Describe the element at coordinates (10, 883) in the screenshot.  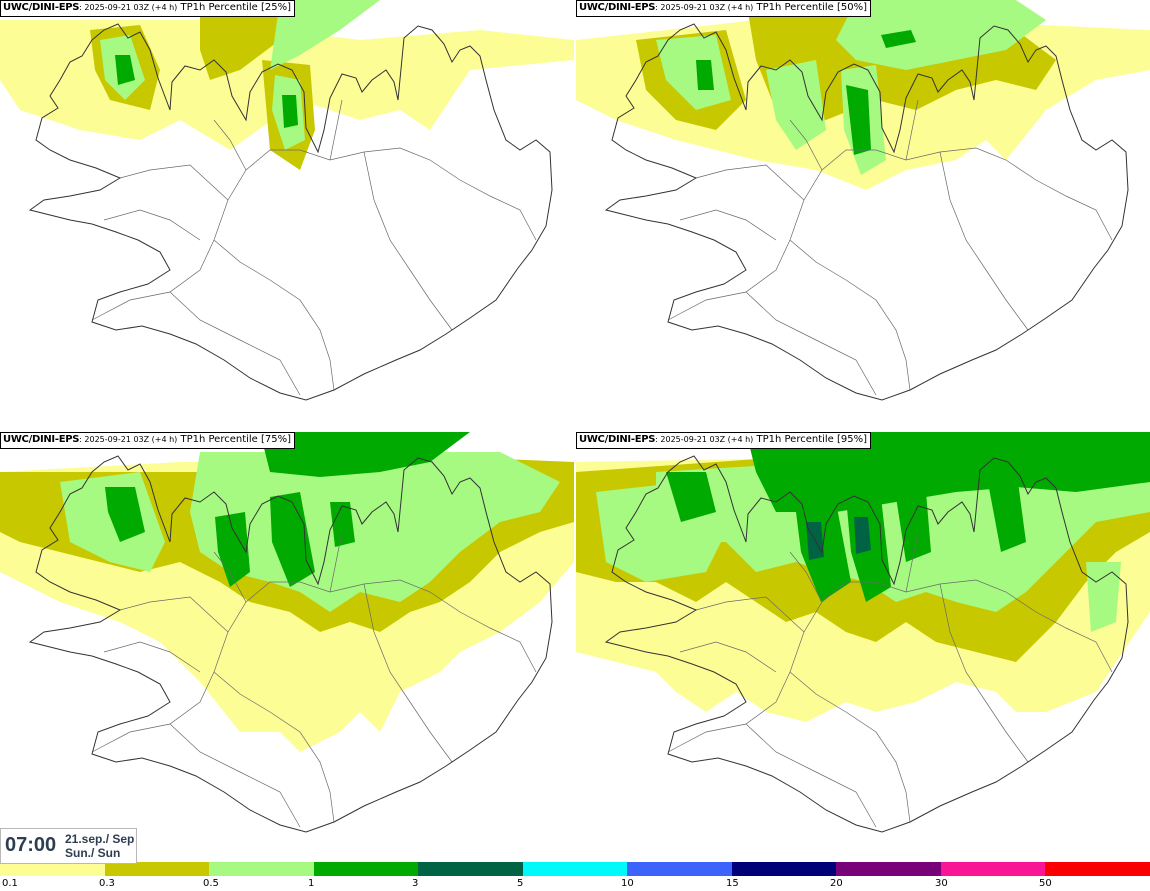
I see `colorbar-tick-label: 0.1` at that location.